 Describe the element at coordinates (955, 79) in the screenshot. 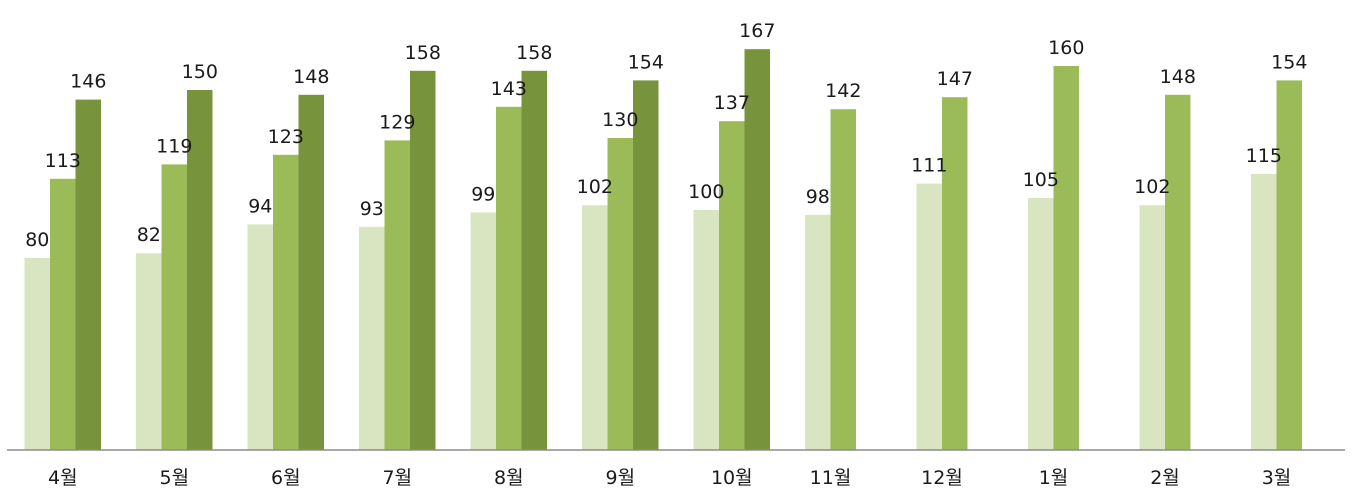

I see `value-label-s2-9: 147` at that location.